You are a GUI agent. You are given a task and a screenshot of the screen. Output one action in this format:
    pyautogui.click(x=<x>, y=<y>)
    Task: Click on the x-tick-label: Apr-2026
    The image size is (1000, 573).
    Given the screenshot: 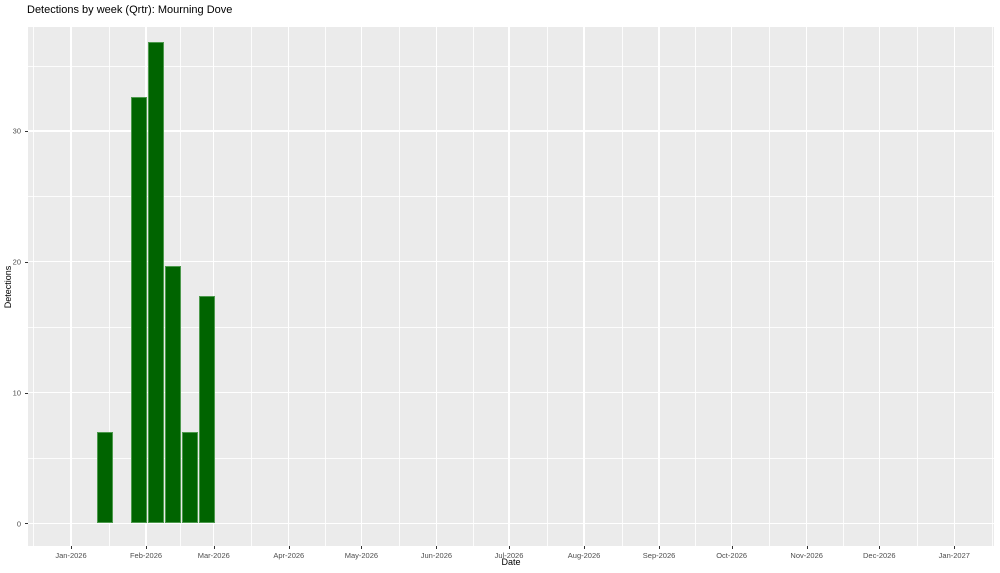 What is the action you would take?
    pyautogui.click(x=289, y=555)
    